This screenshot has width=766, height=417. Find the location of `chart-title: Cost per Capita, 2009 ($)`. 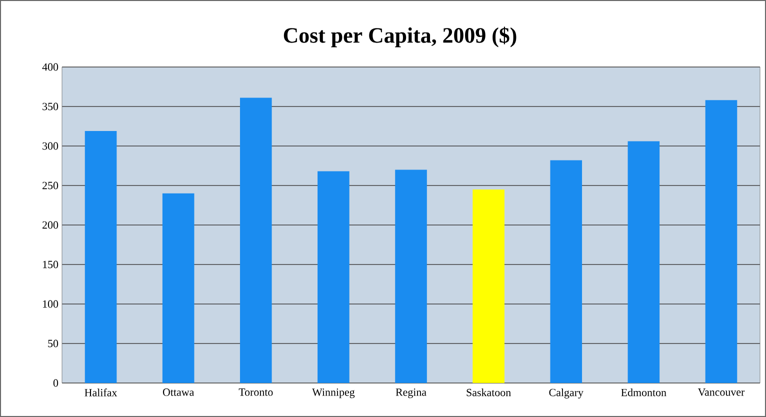

chart-title: Cost per Capita, 2009 ($) is located at coordinates (400, 37).